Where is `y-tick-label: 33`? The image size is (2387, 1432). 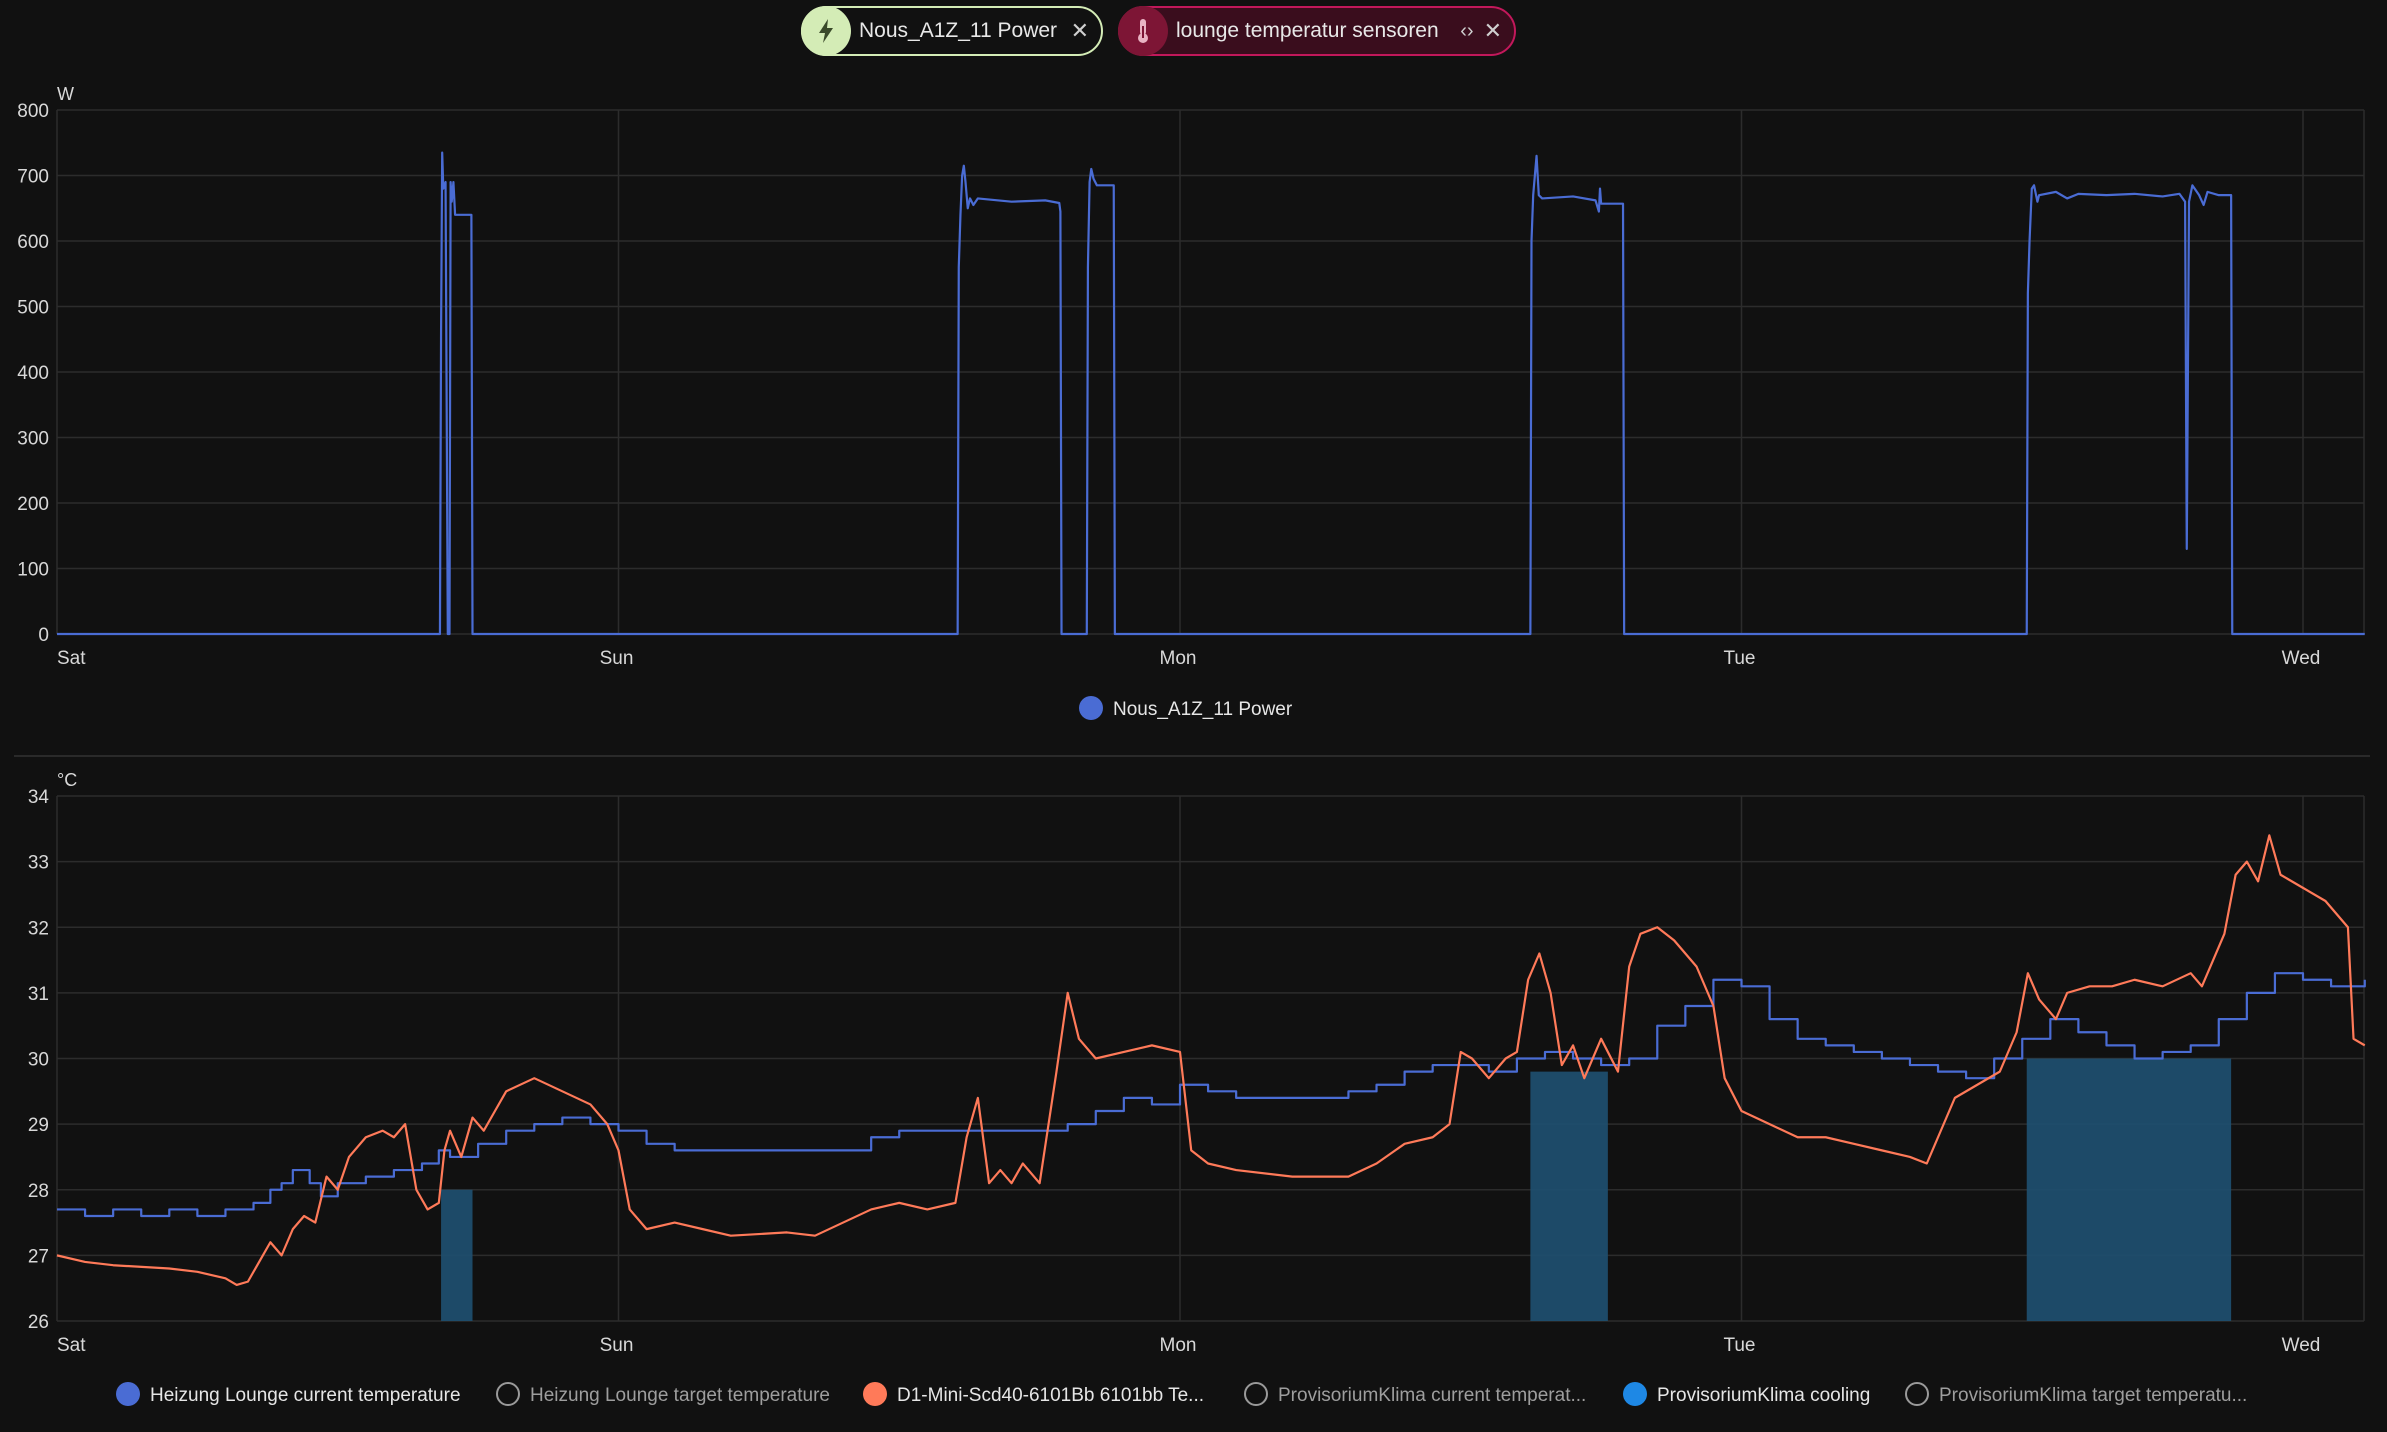
y-tick-label: 33 is located at coordinates (38, 863).